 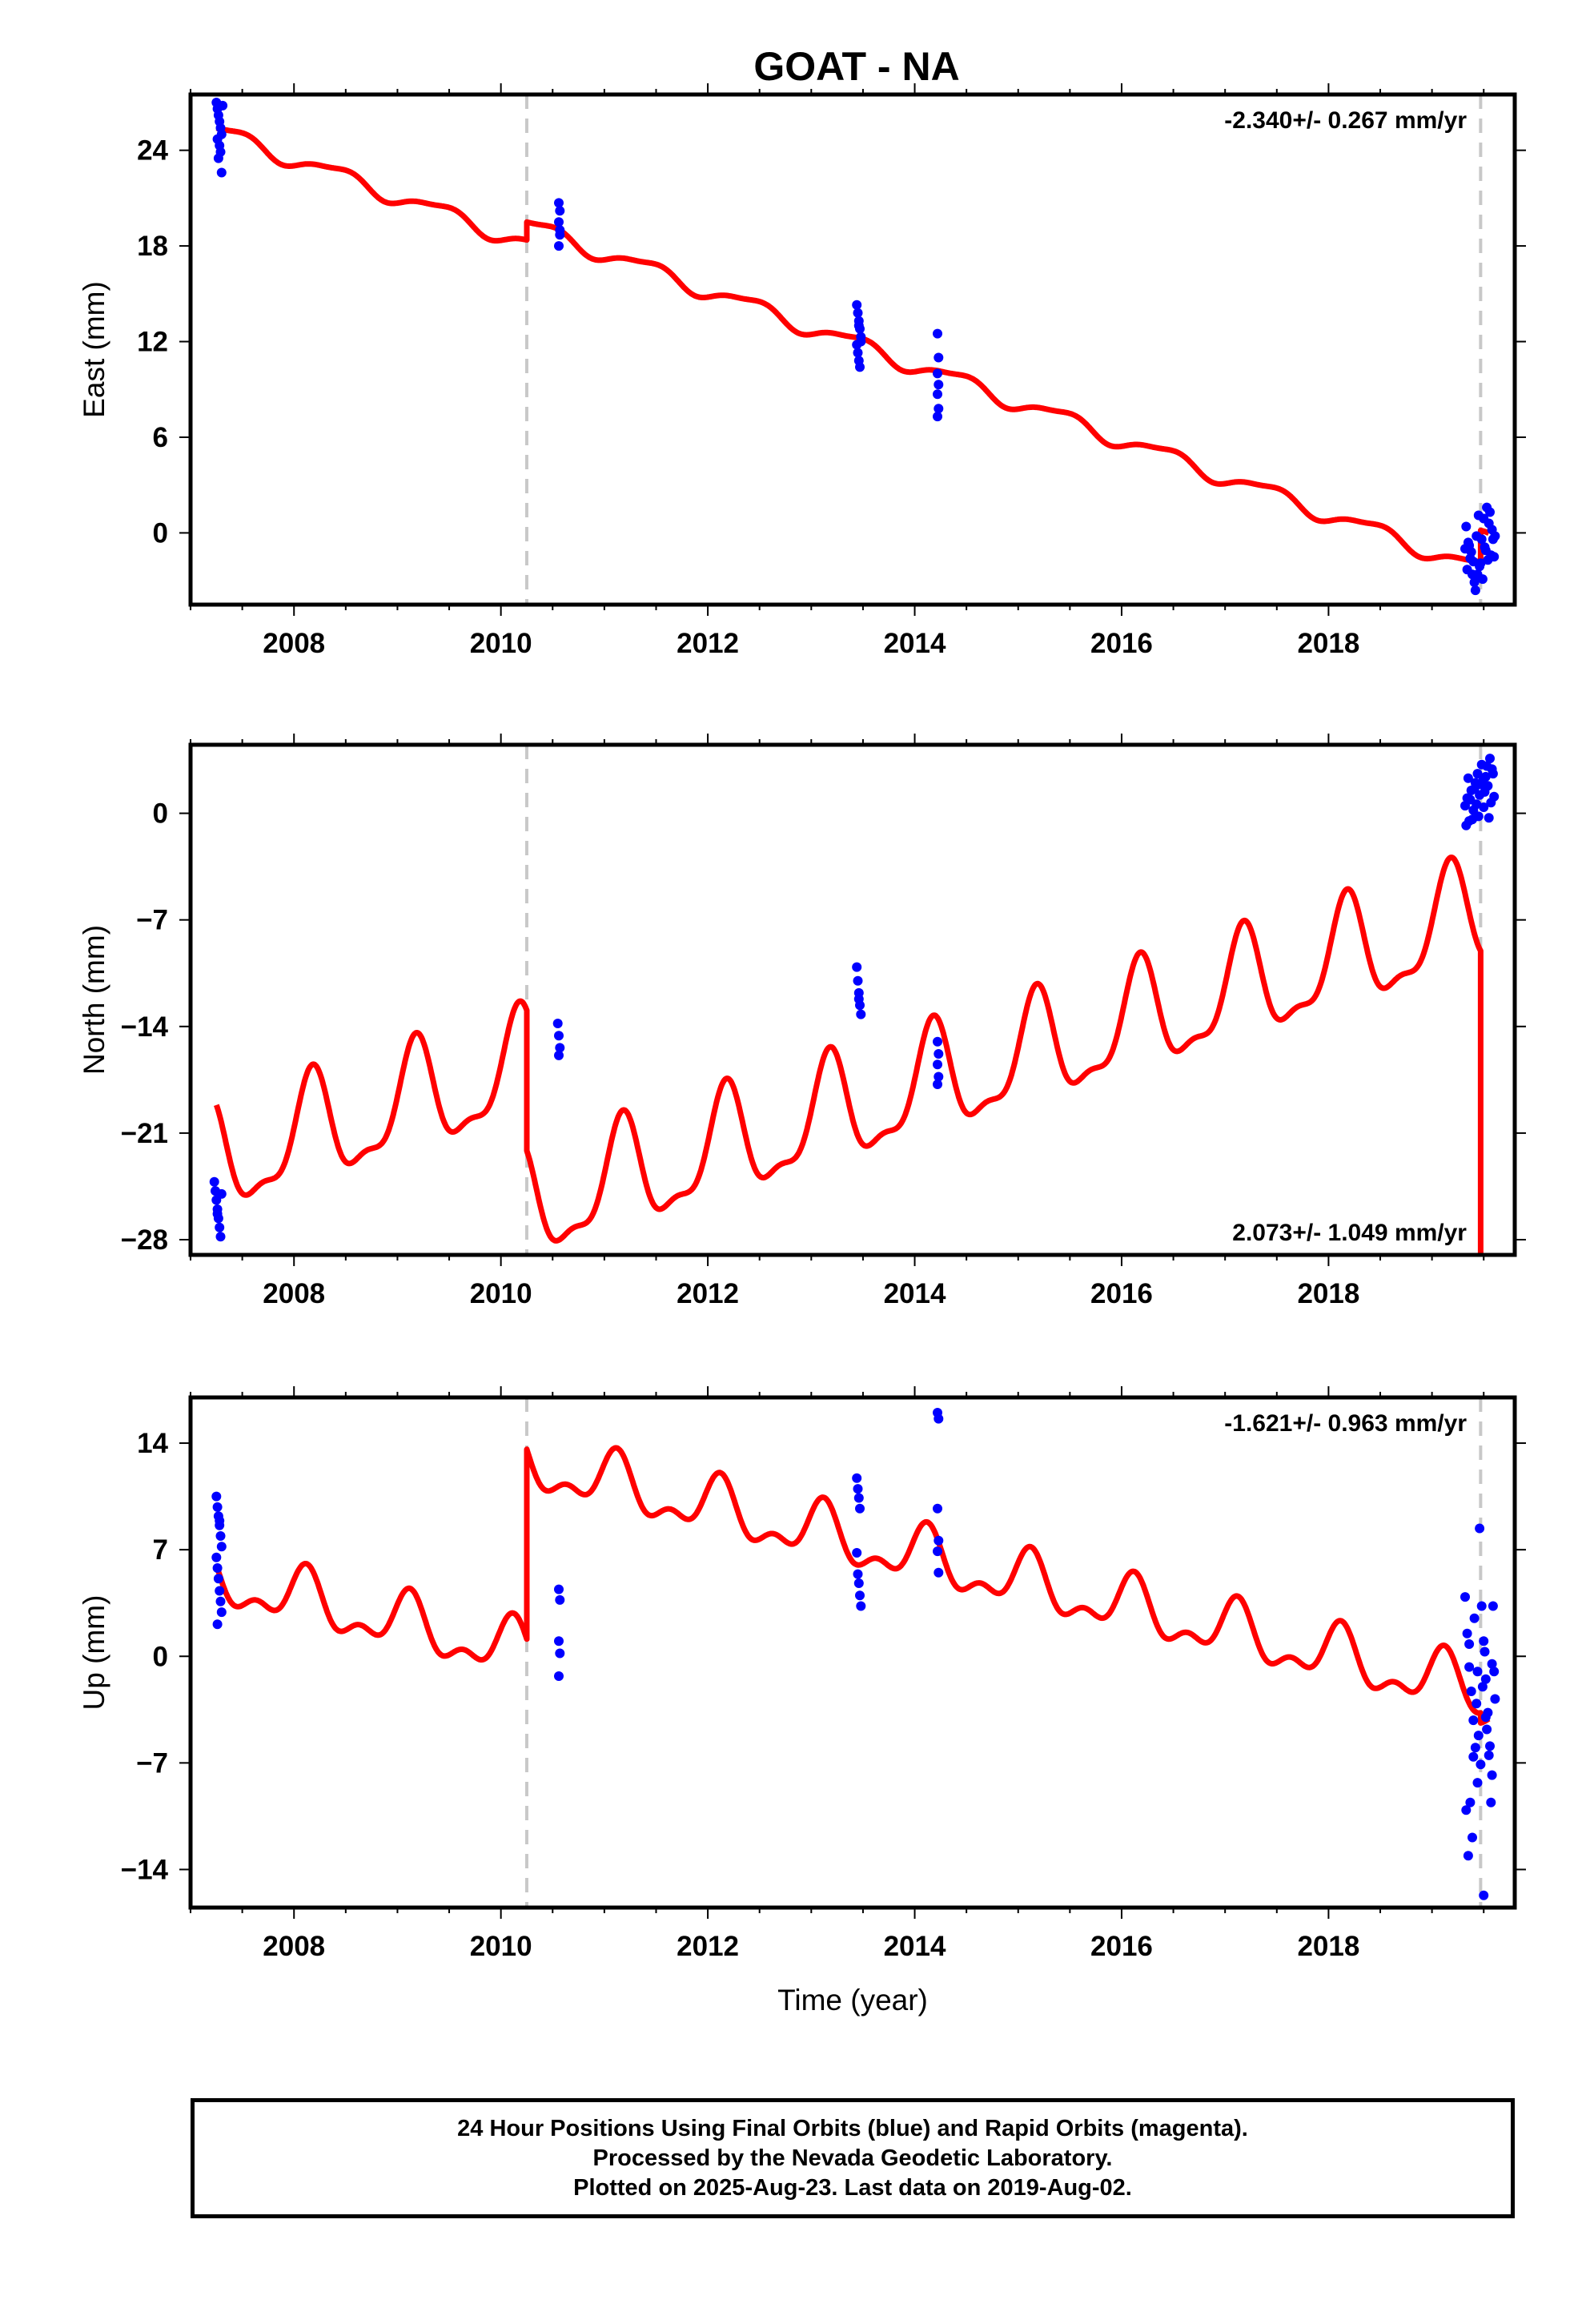 I want to click on north-ytick-label: −14, so click(x=145, y=1027).